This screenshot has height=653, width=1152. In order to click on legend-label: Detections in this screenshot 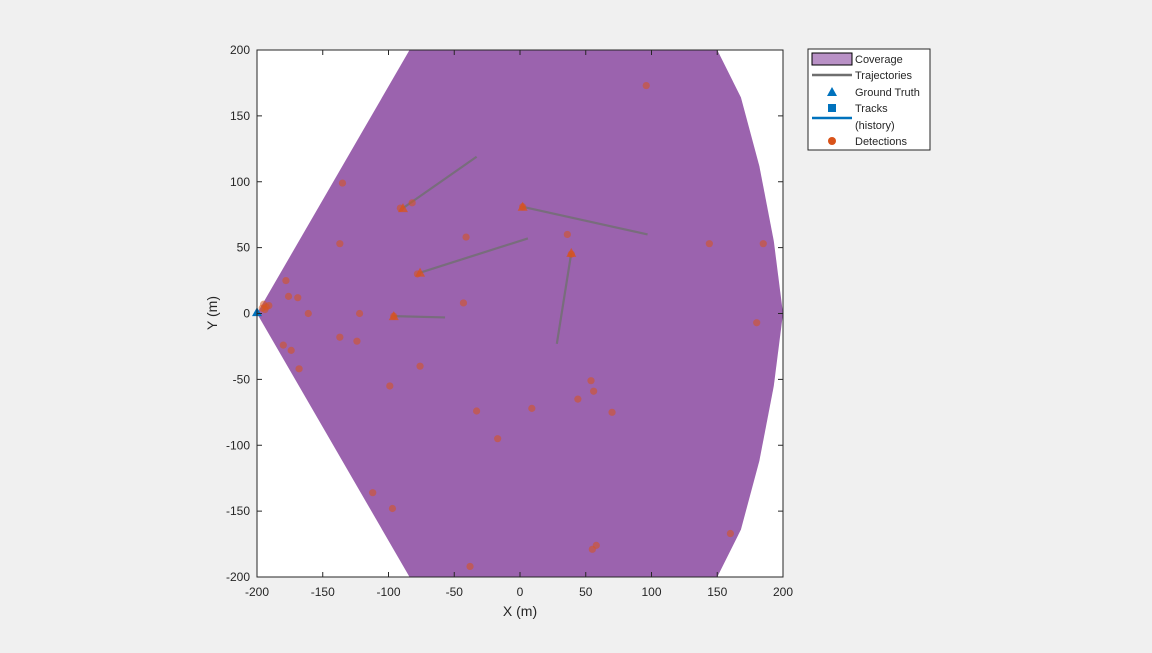, I will do `click(881, 142)`.